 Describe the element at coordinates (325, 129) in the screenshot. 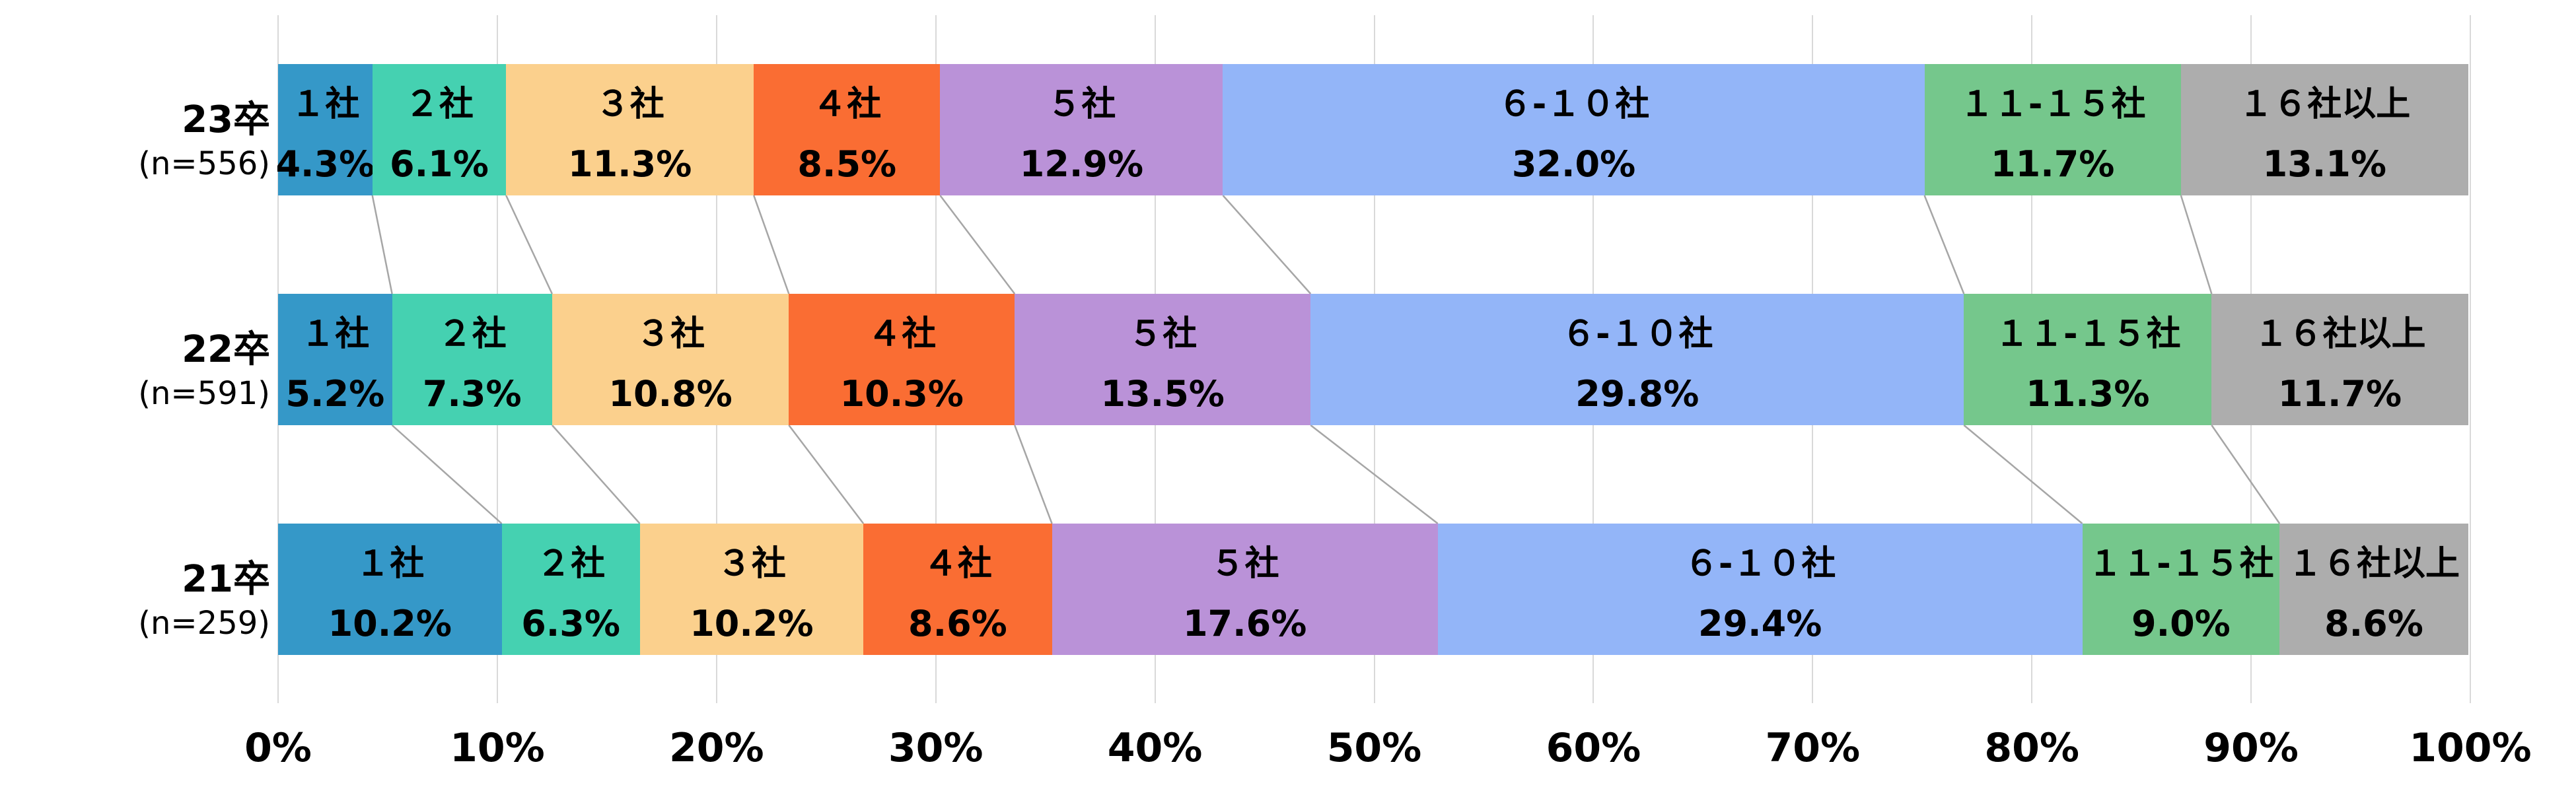

I see `segment-1: １社 4.3%` at that location.